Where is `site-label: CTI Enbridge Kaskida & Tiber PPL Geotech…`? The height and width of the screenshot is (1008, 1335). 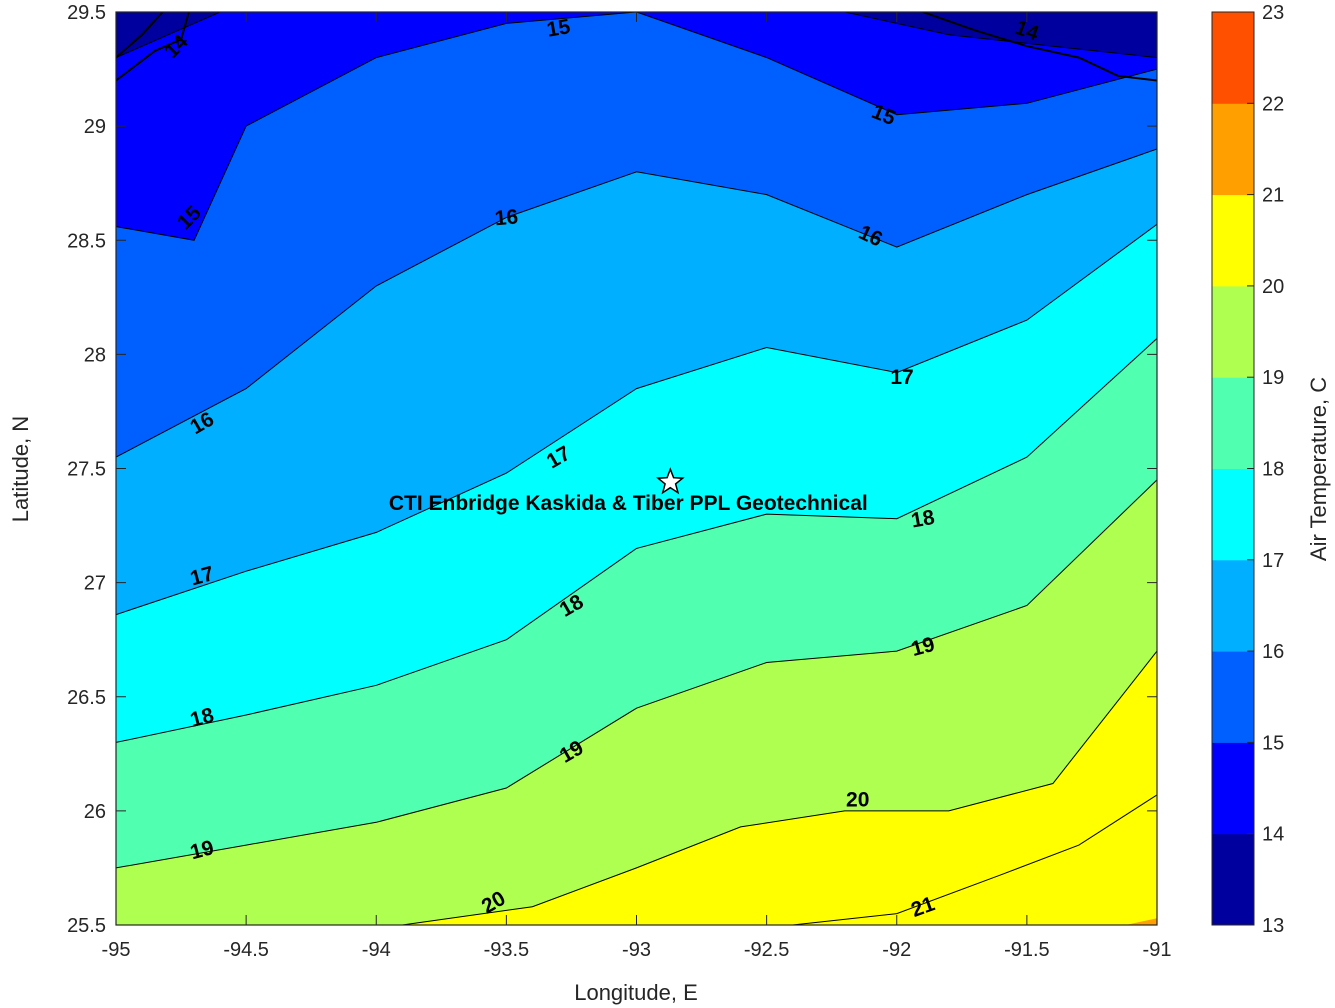
site-label: CTI Enbridge Kaskida & Tiber PPL Geotech… is located at coordinates (628, 503).